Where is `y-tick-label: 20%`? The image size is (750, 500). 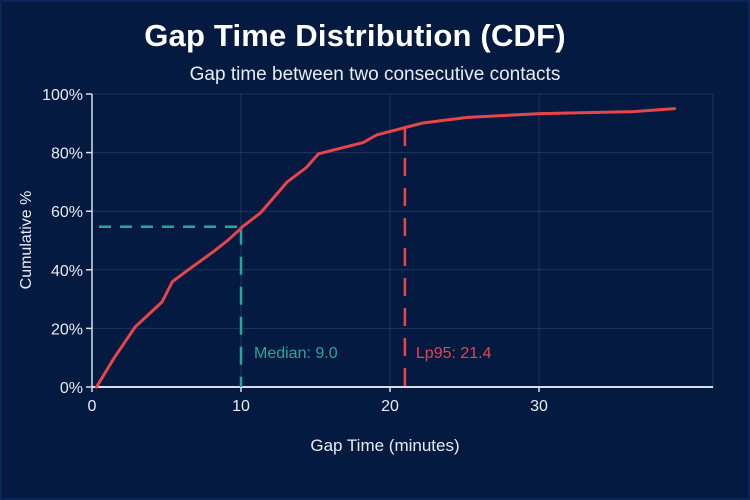 y-tick-label: 20% is located at coordinates (67, 329).